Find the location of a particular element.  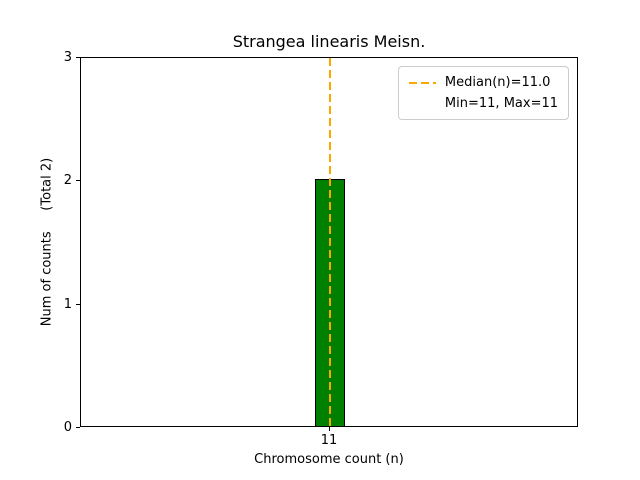

legend-dashed-line-icon is located at coordinates (422, 82).